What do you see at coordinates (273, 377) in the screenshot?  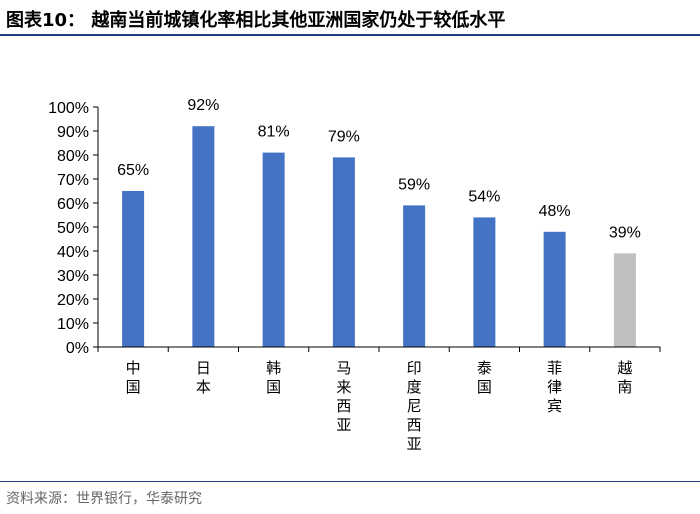 I see `x-category-label: 韩国` at bounding box center [273, 377].